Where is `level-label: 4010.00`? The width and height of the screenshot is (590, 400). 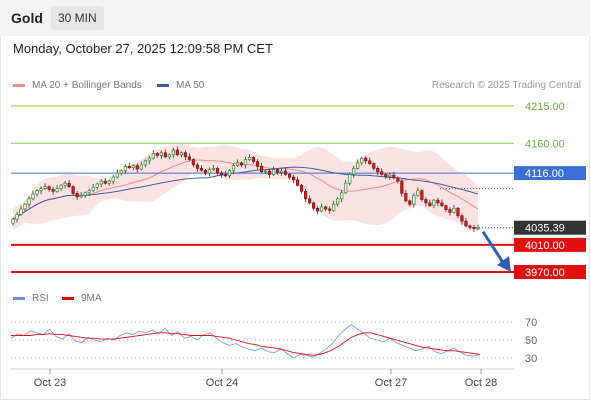 level-label: 4010.00 is located at coordinates (545, 246).